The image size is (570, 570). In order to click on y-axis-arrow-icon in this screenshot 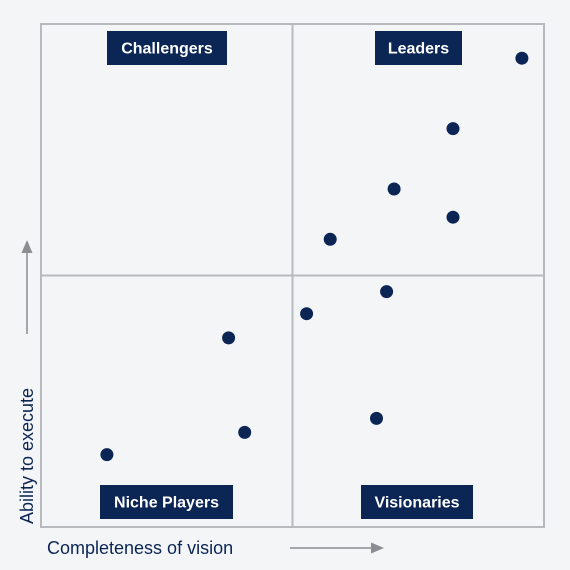, I will do `click(27, 287)`.